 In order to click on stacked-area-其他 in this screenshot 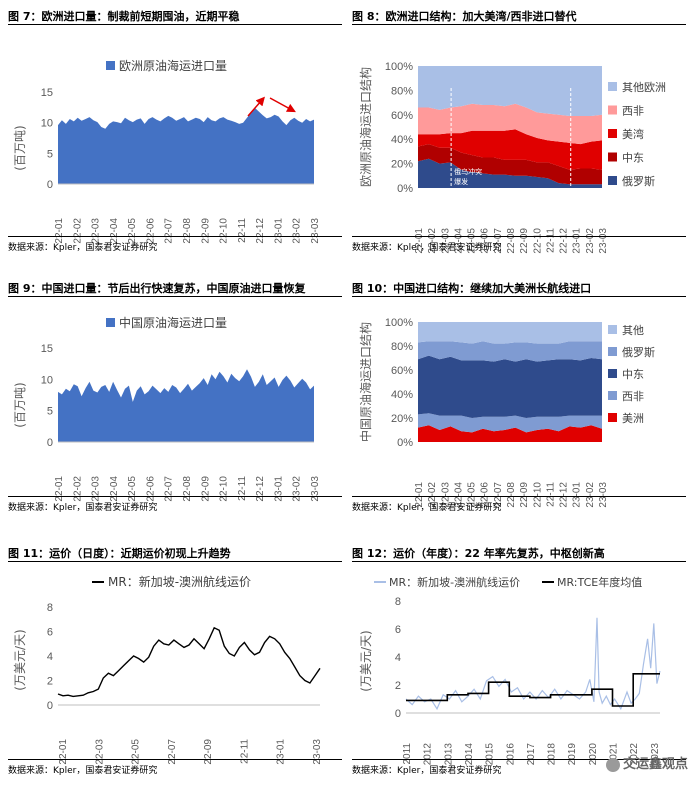, I will do `click(510, 333)`.